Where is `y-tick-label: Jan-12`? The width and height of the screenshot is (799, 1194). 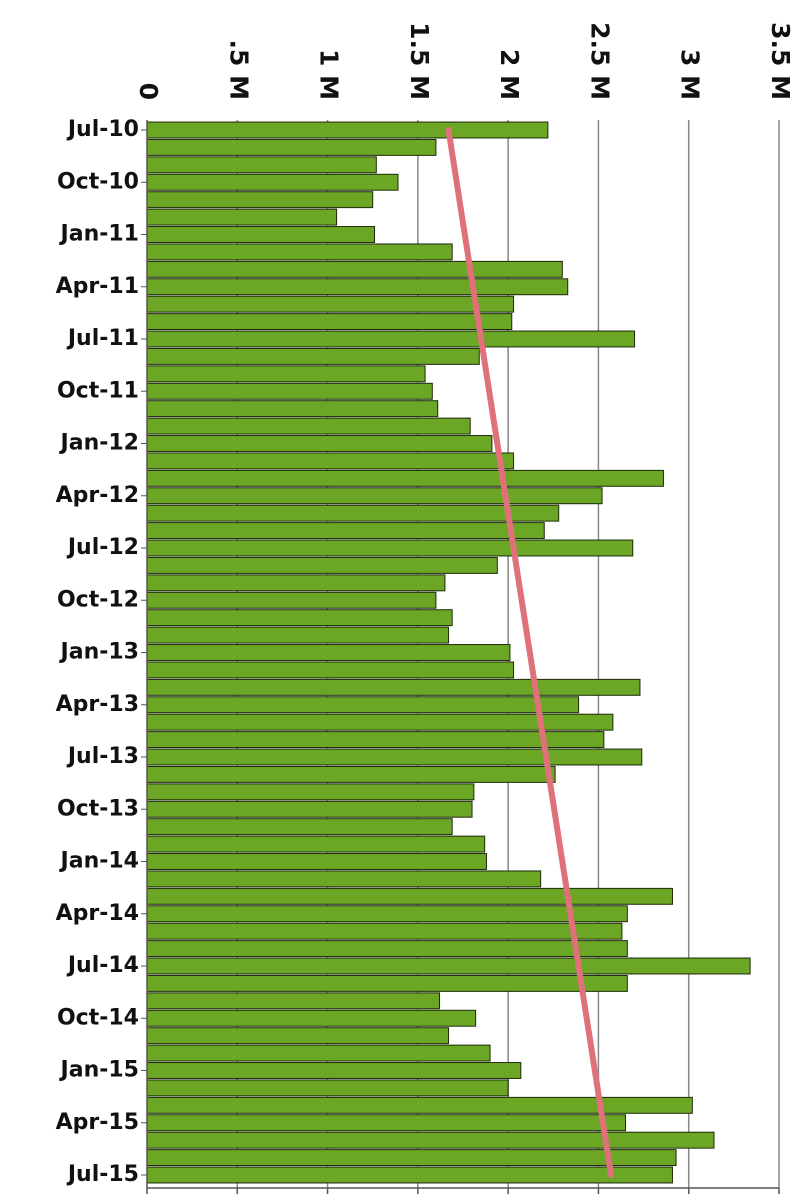
y-tick-label: Jan-12 is located at coordinates (99, 443).